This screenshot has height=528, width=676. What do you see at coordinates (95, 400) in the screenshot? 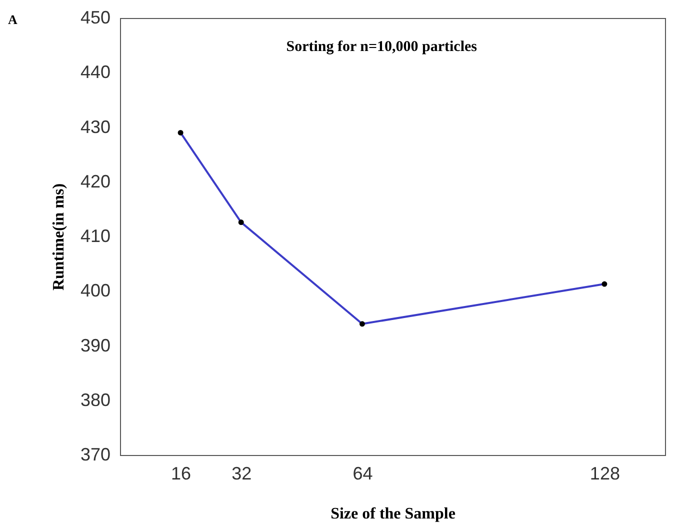
I see `y-tick-label: 380` at bounding box center [95, 400].